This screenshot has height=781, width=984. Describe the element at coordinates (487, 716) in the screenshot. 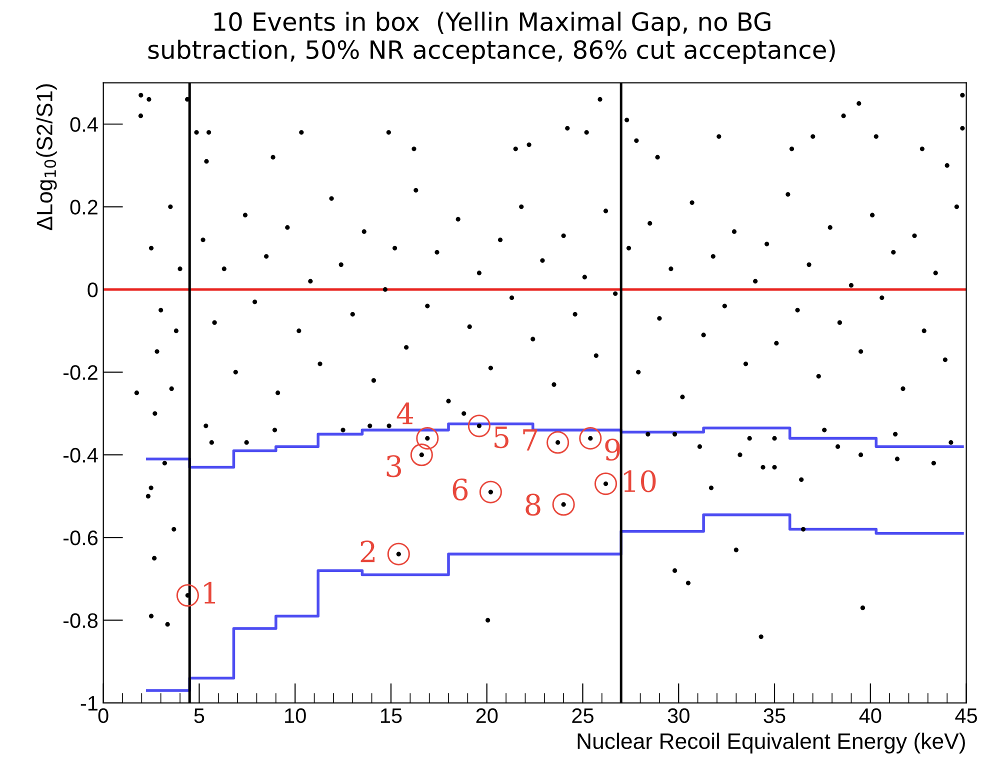

I see `x-tick-label: 20` at that location.